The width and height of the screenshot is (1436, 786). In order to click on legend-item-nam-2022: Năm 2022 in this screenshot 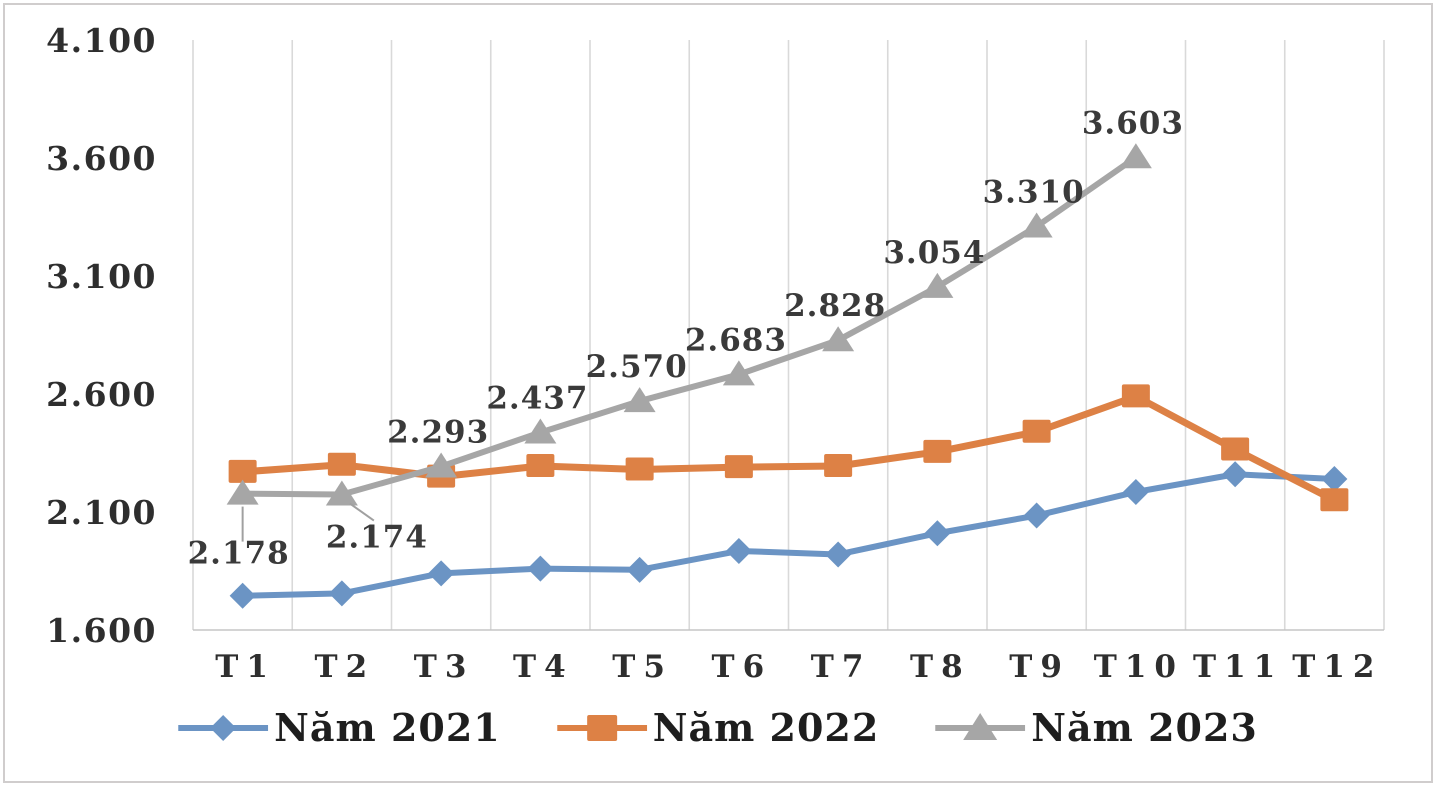, I will do `click(718, 727)`.